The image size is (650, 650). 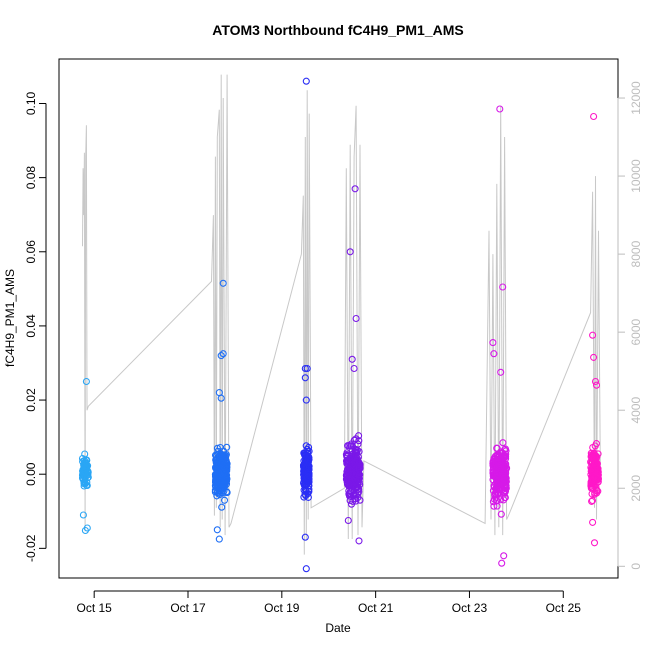 What do you see at coordinates (376, 608) in the screenshot?
I see `x-tick-label: Oct 21` at bounding box center [376, 608].